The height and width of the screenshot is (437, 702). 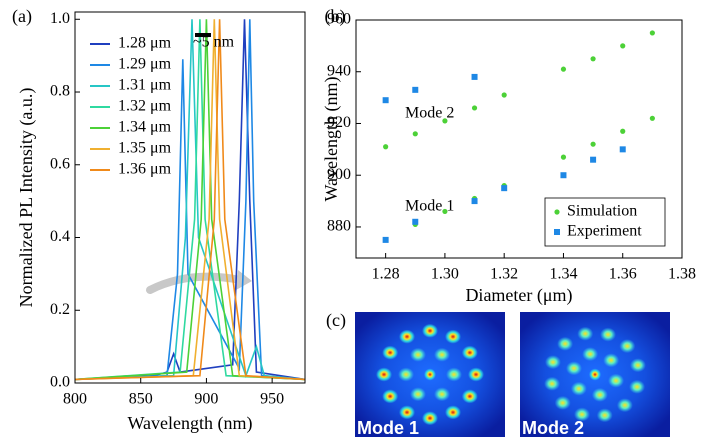 What do you see at coordinates (339, 226) in the screenshot?
I see `y-tick-label: 880` at bounding box center [339, 226].